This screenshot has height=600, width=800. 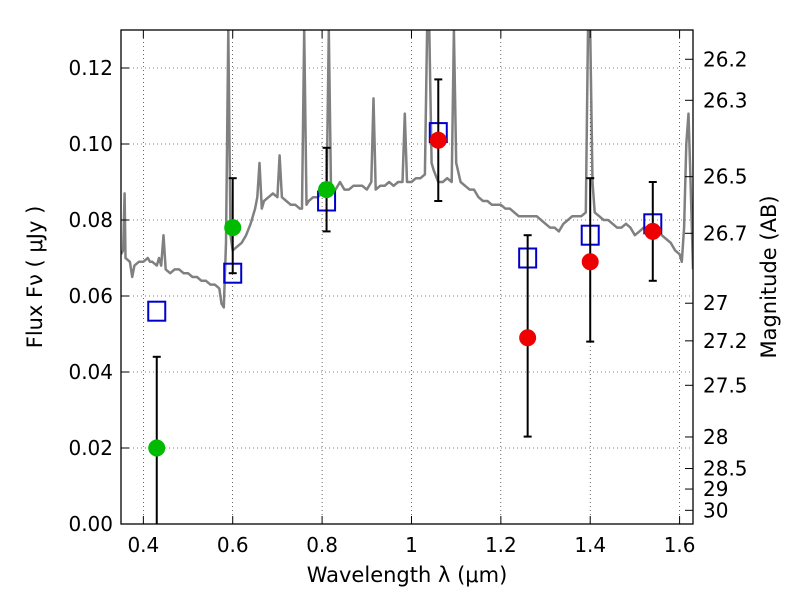 I want to click on y-tick-label: 0.06, so click(x=90, y=296).